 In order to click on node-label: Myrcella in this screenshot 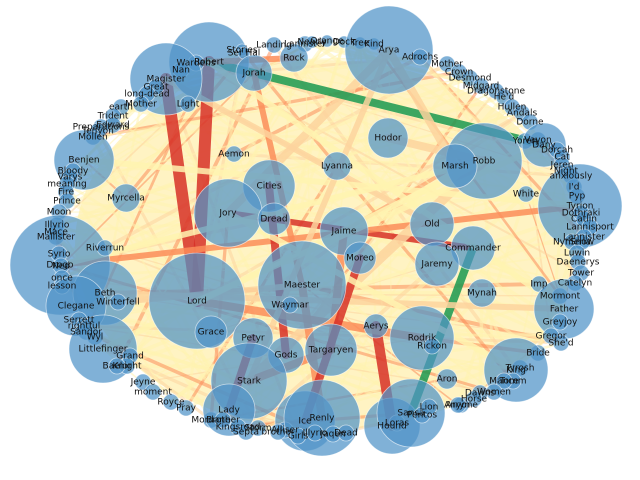, I will do `click(126, 199)`.